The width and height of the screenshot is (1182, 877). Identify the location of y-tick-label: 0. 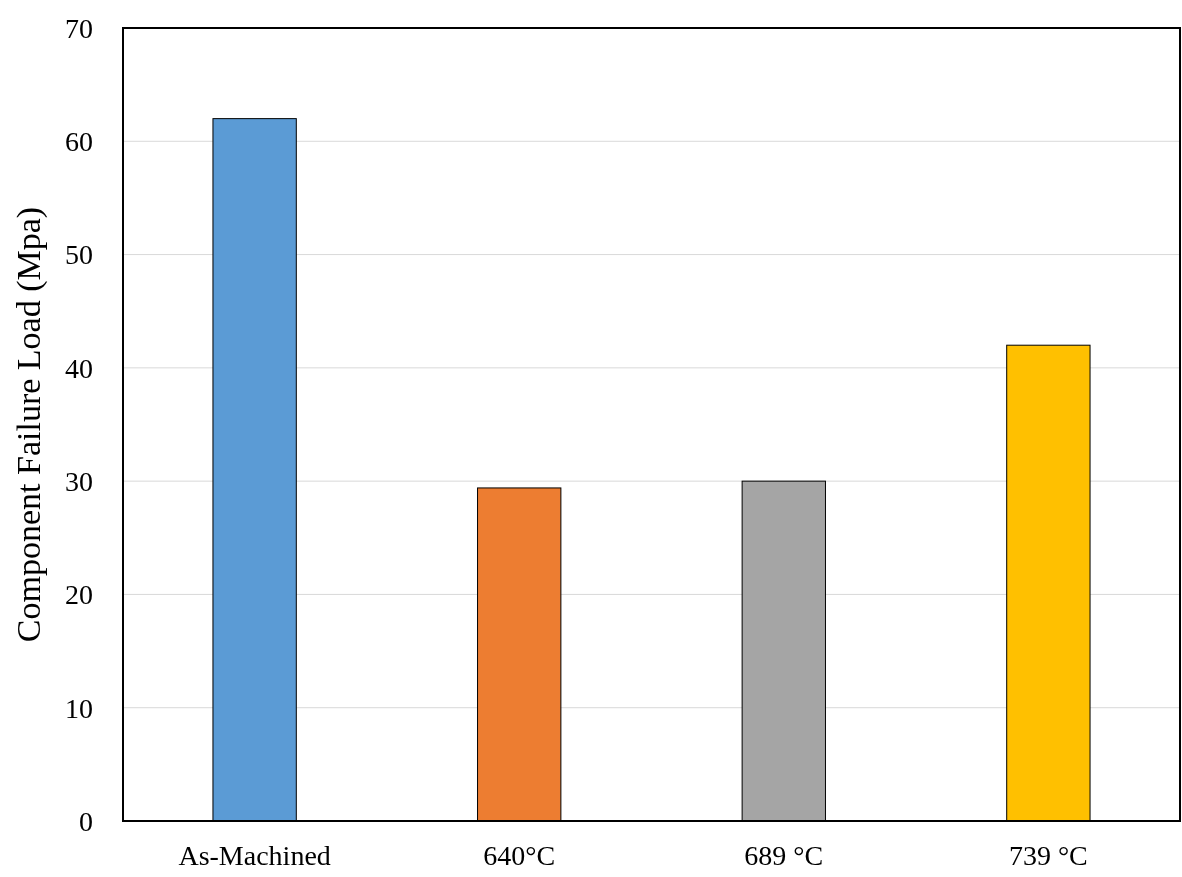
(86, 821).